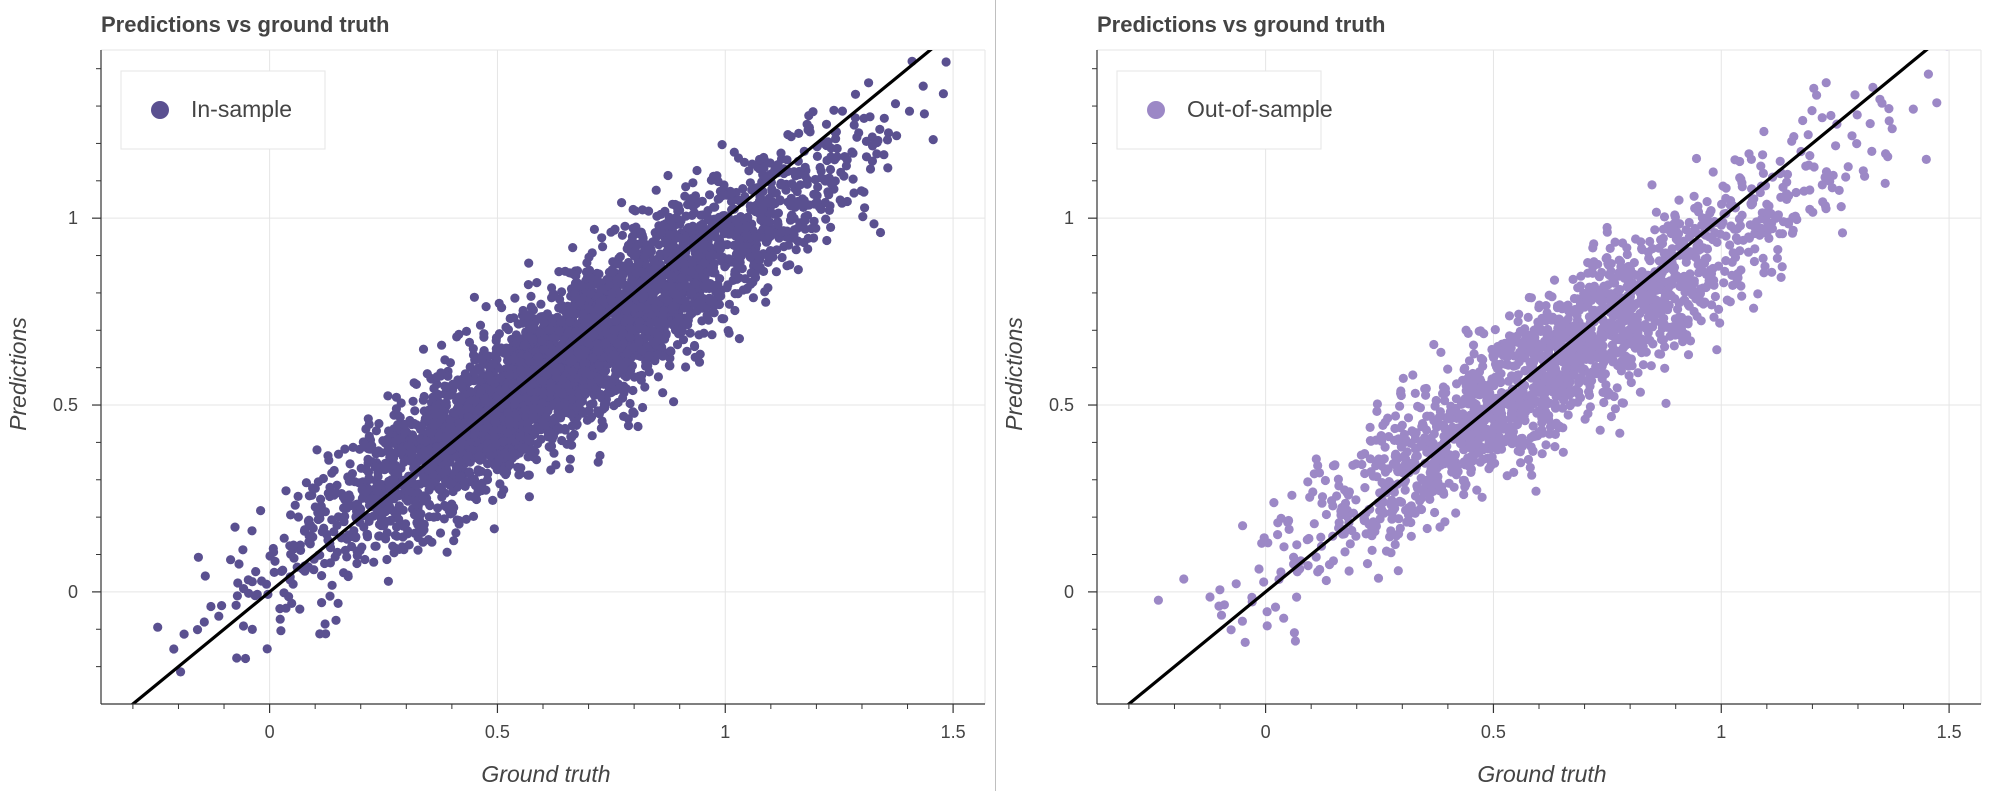  What do you see at coordinates (241, 109) in the screenshot?
I see `legend-label: In-sample` at bounding box center [241, 109].